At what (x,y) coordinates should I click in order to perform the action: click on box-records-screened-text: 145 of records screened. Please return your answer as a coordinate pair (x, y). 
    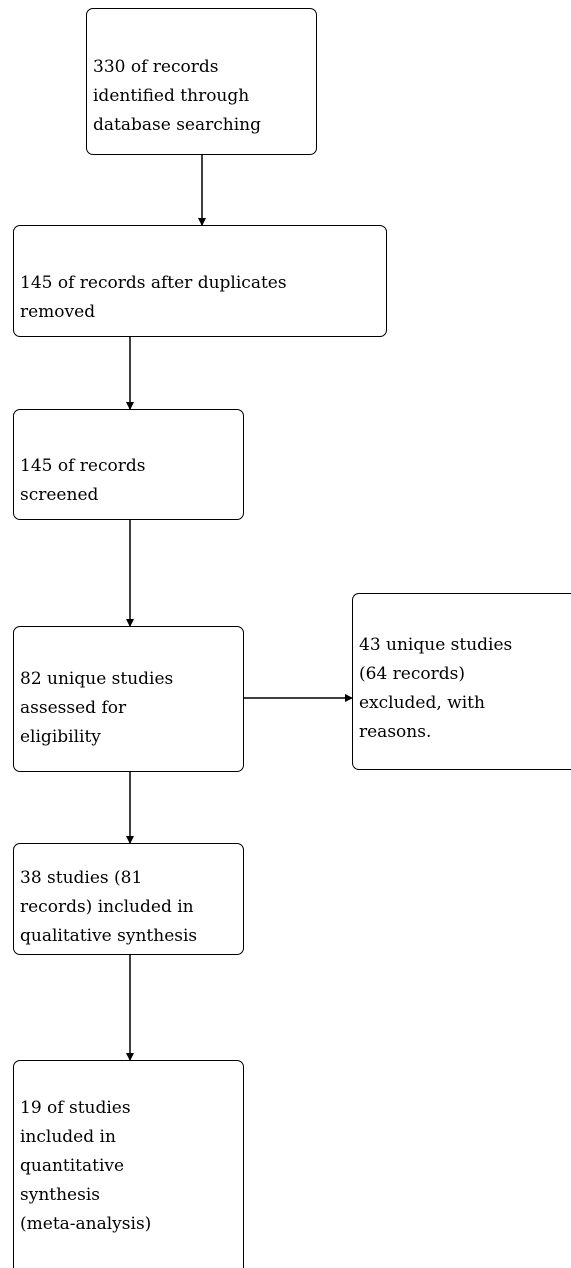
    Looking at the image, I should click on (83, 480).